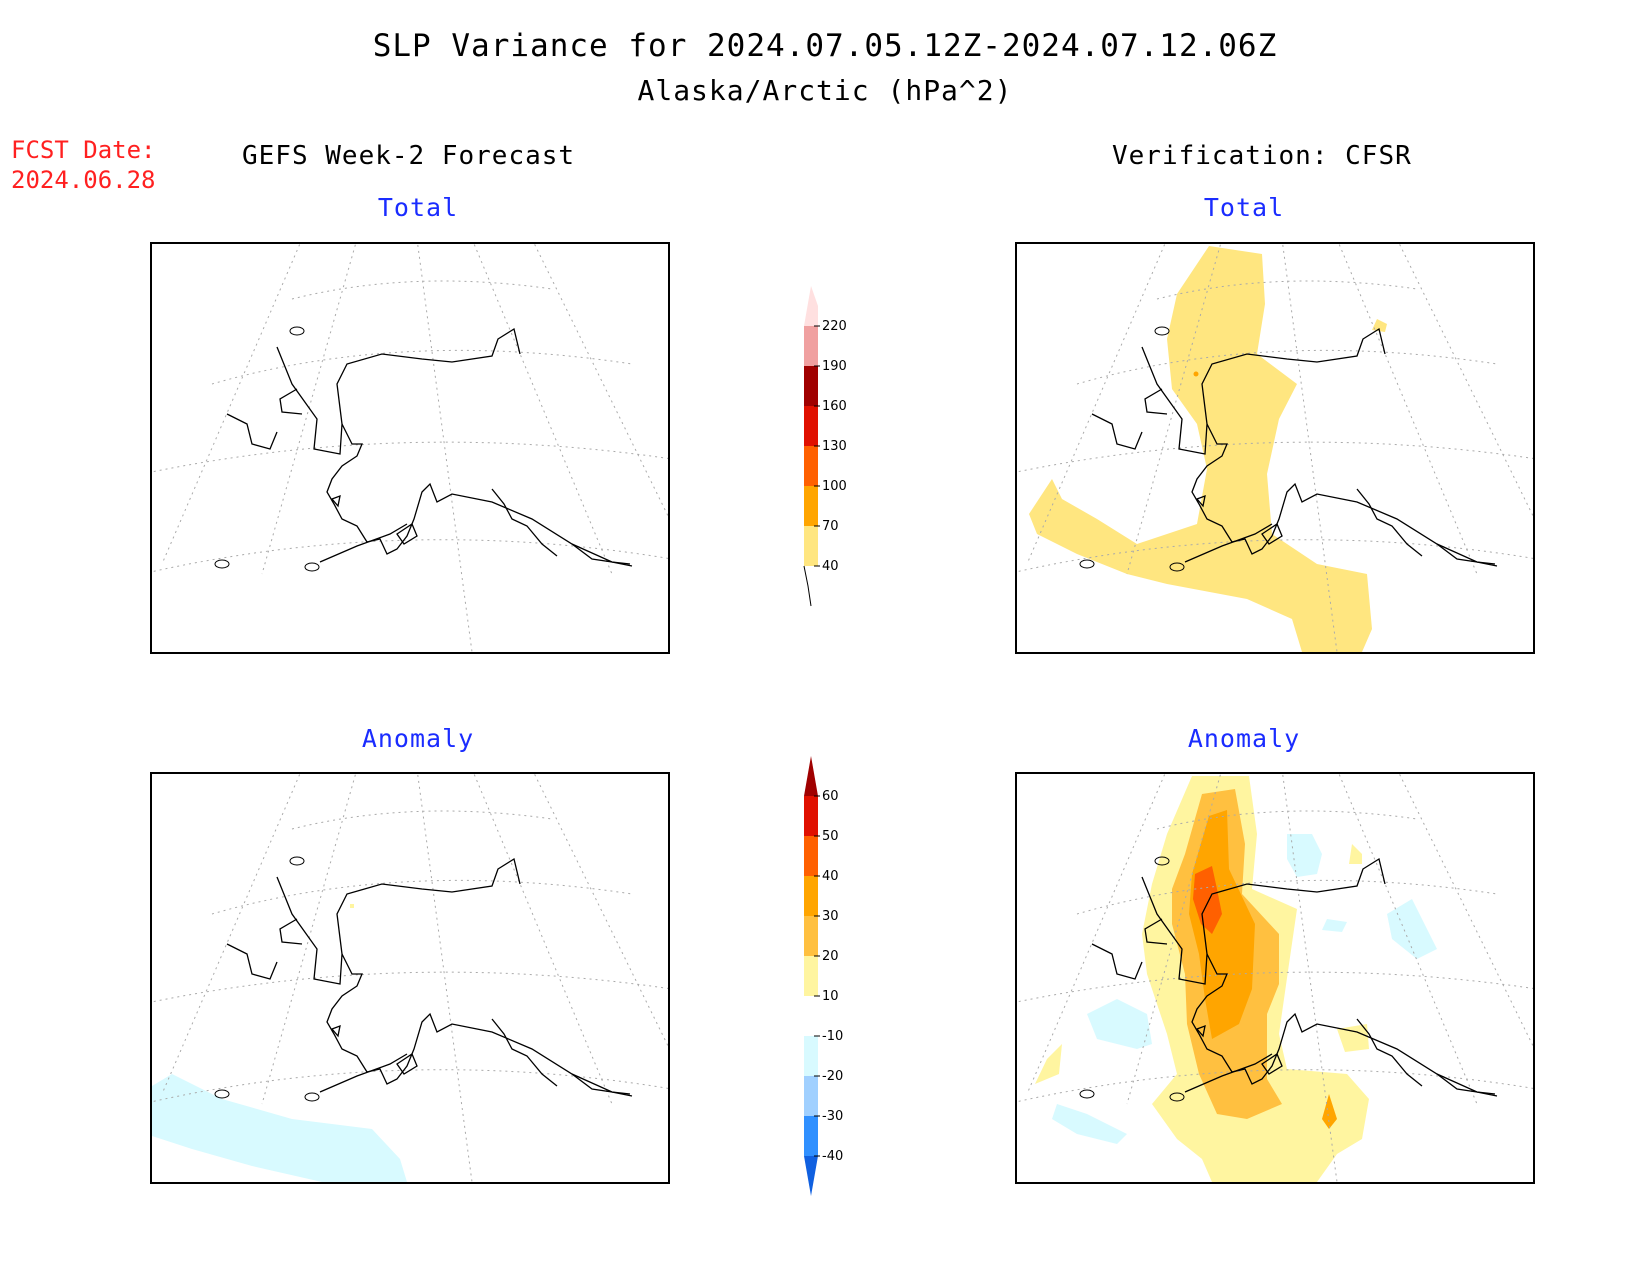 The height and width of the screenshot is (1275, 1650). Describe the element at coordinates (830, 836) in the screenshot. I see `colorbar-tick-label: 50` at that location.